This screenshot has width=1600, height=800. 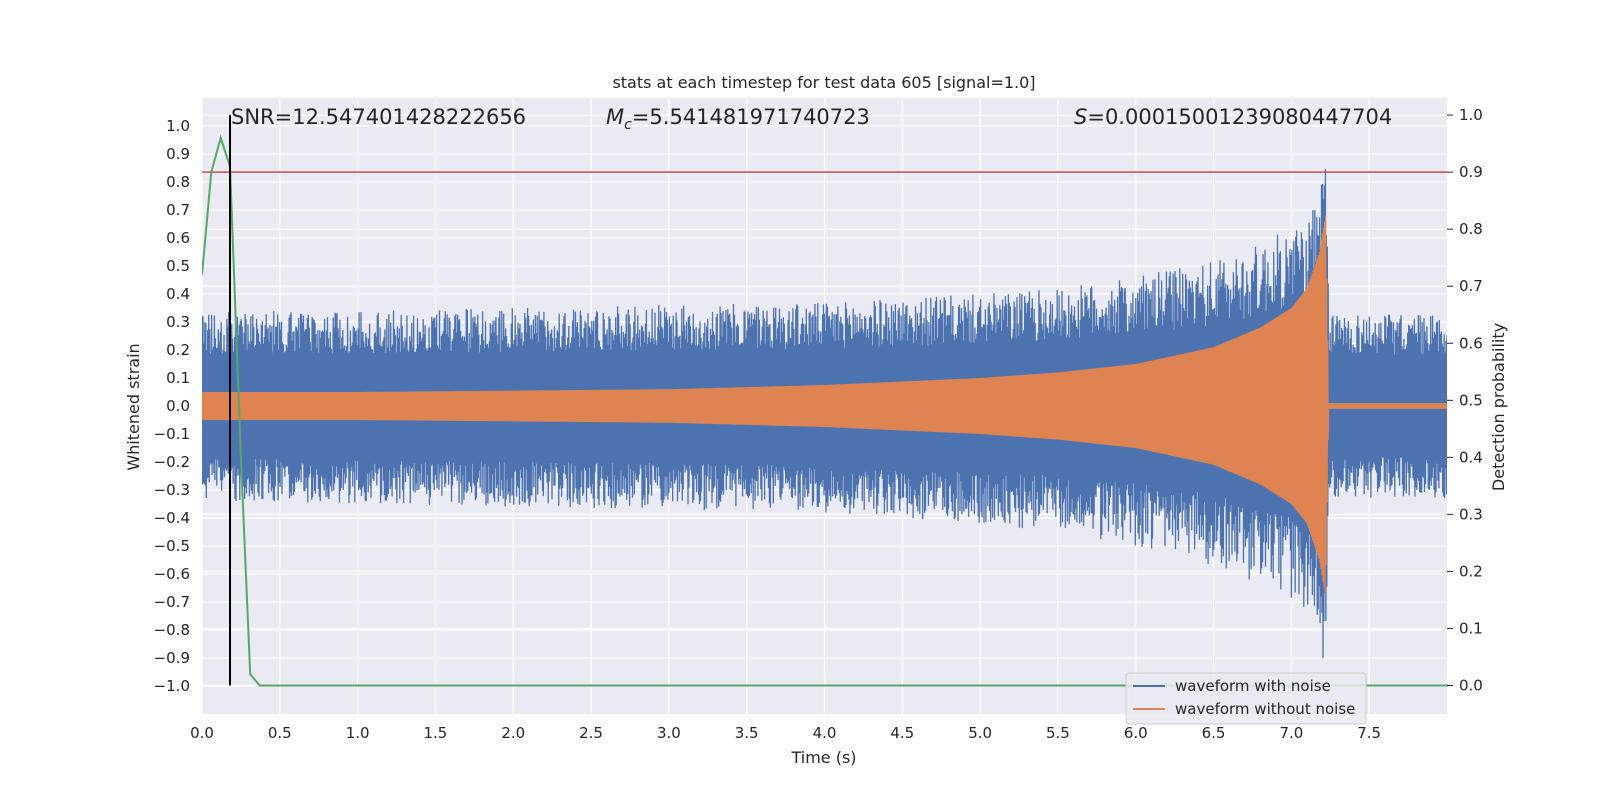 What do you see at coordinates (172, 434) in the screenshot?
I see `y-tick-label: −0.1` at bounding box center [172, 434].